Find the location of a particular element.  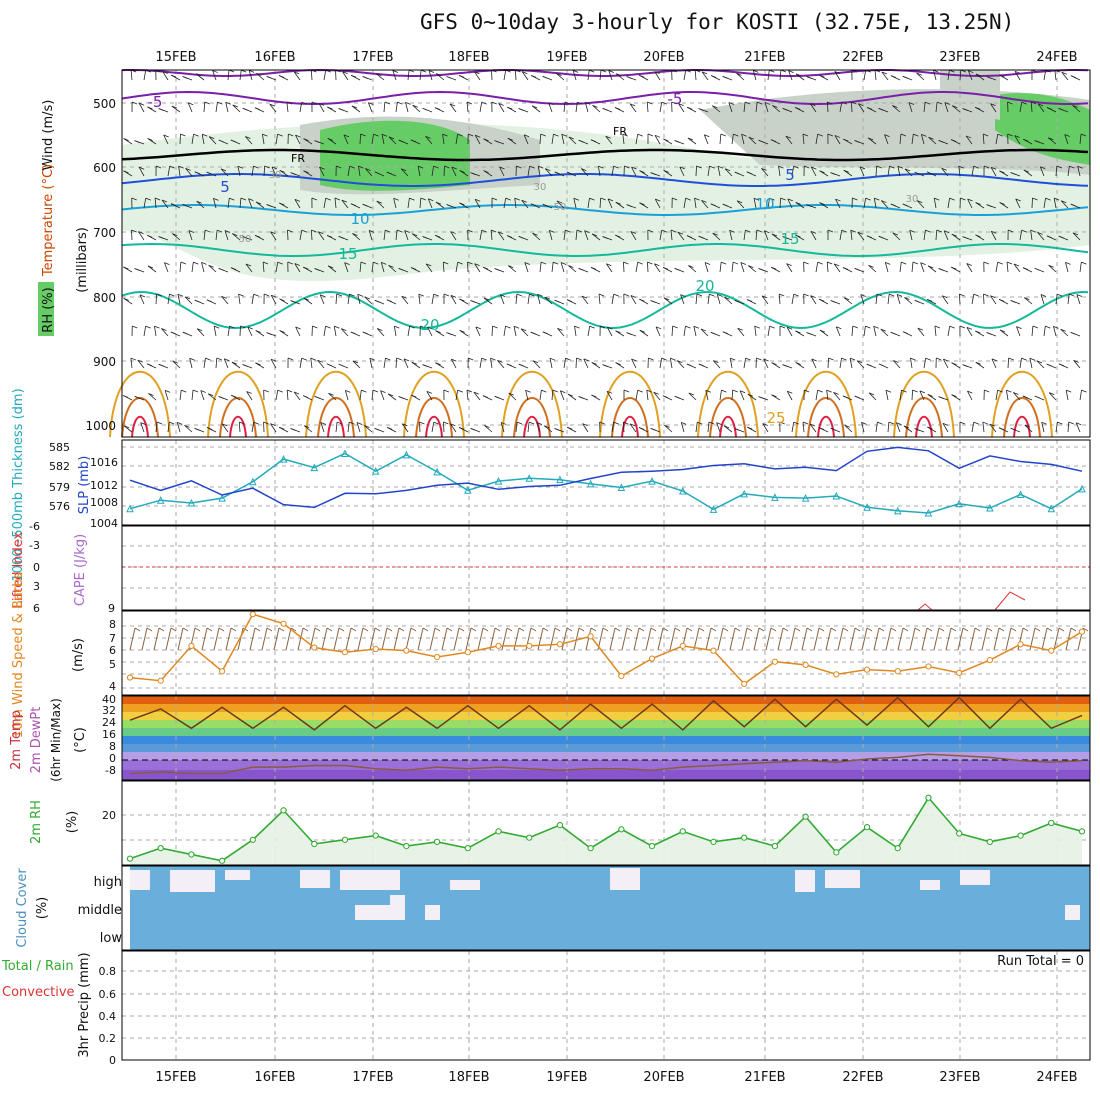

temp-color-band is located at coordinates (606, 732).